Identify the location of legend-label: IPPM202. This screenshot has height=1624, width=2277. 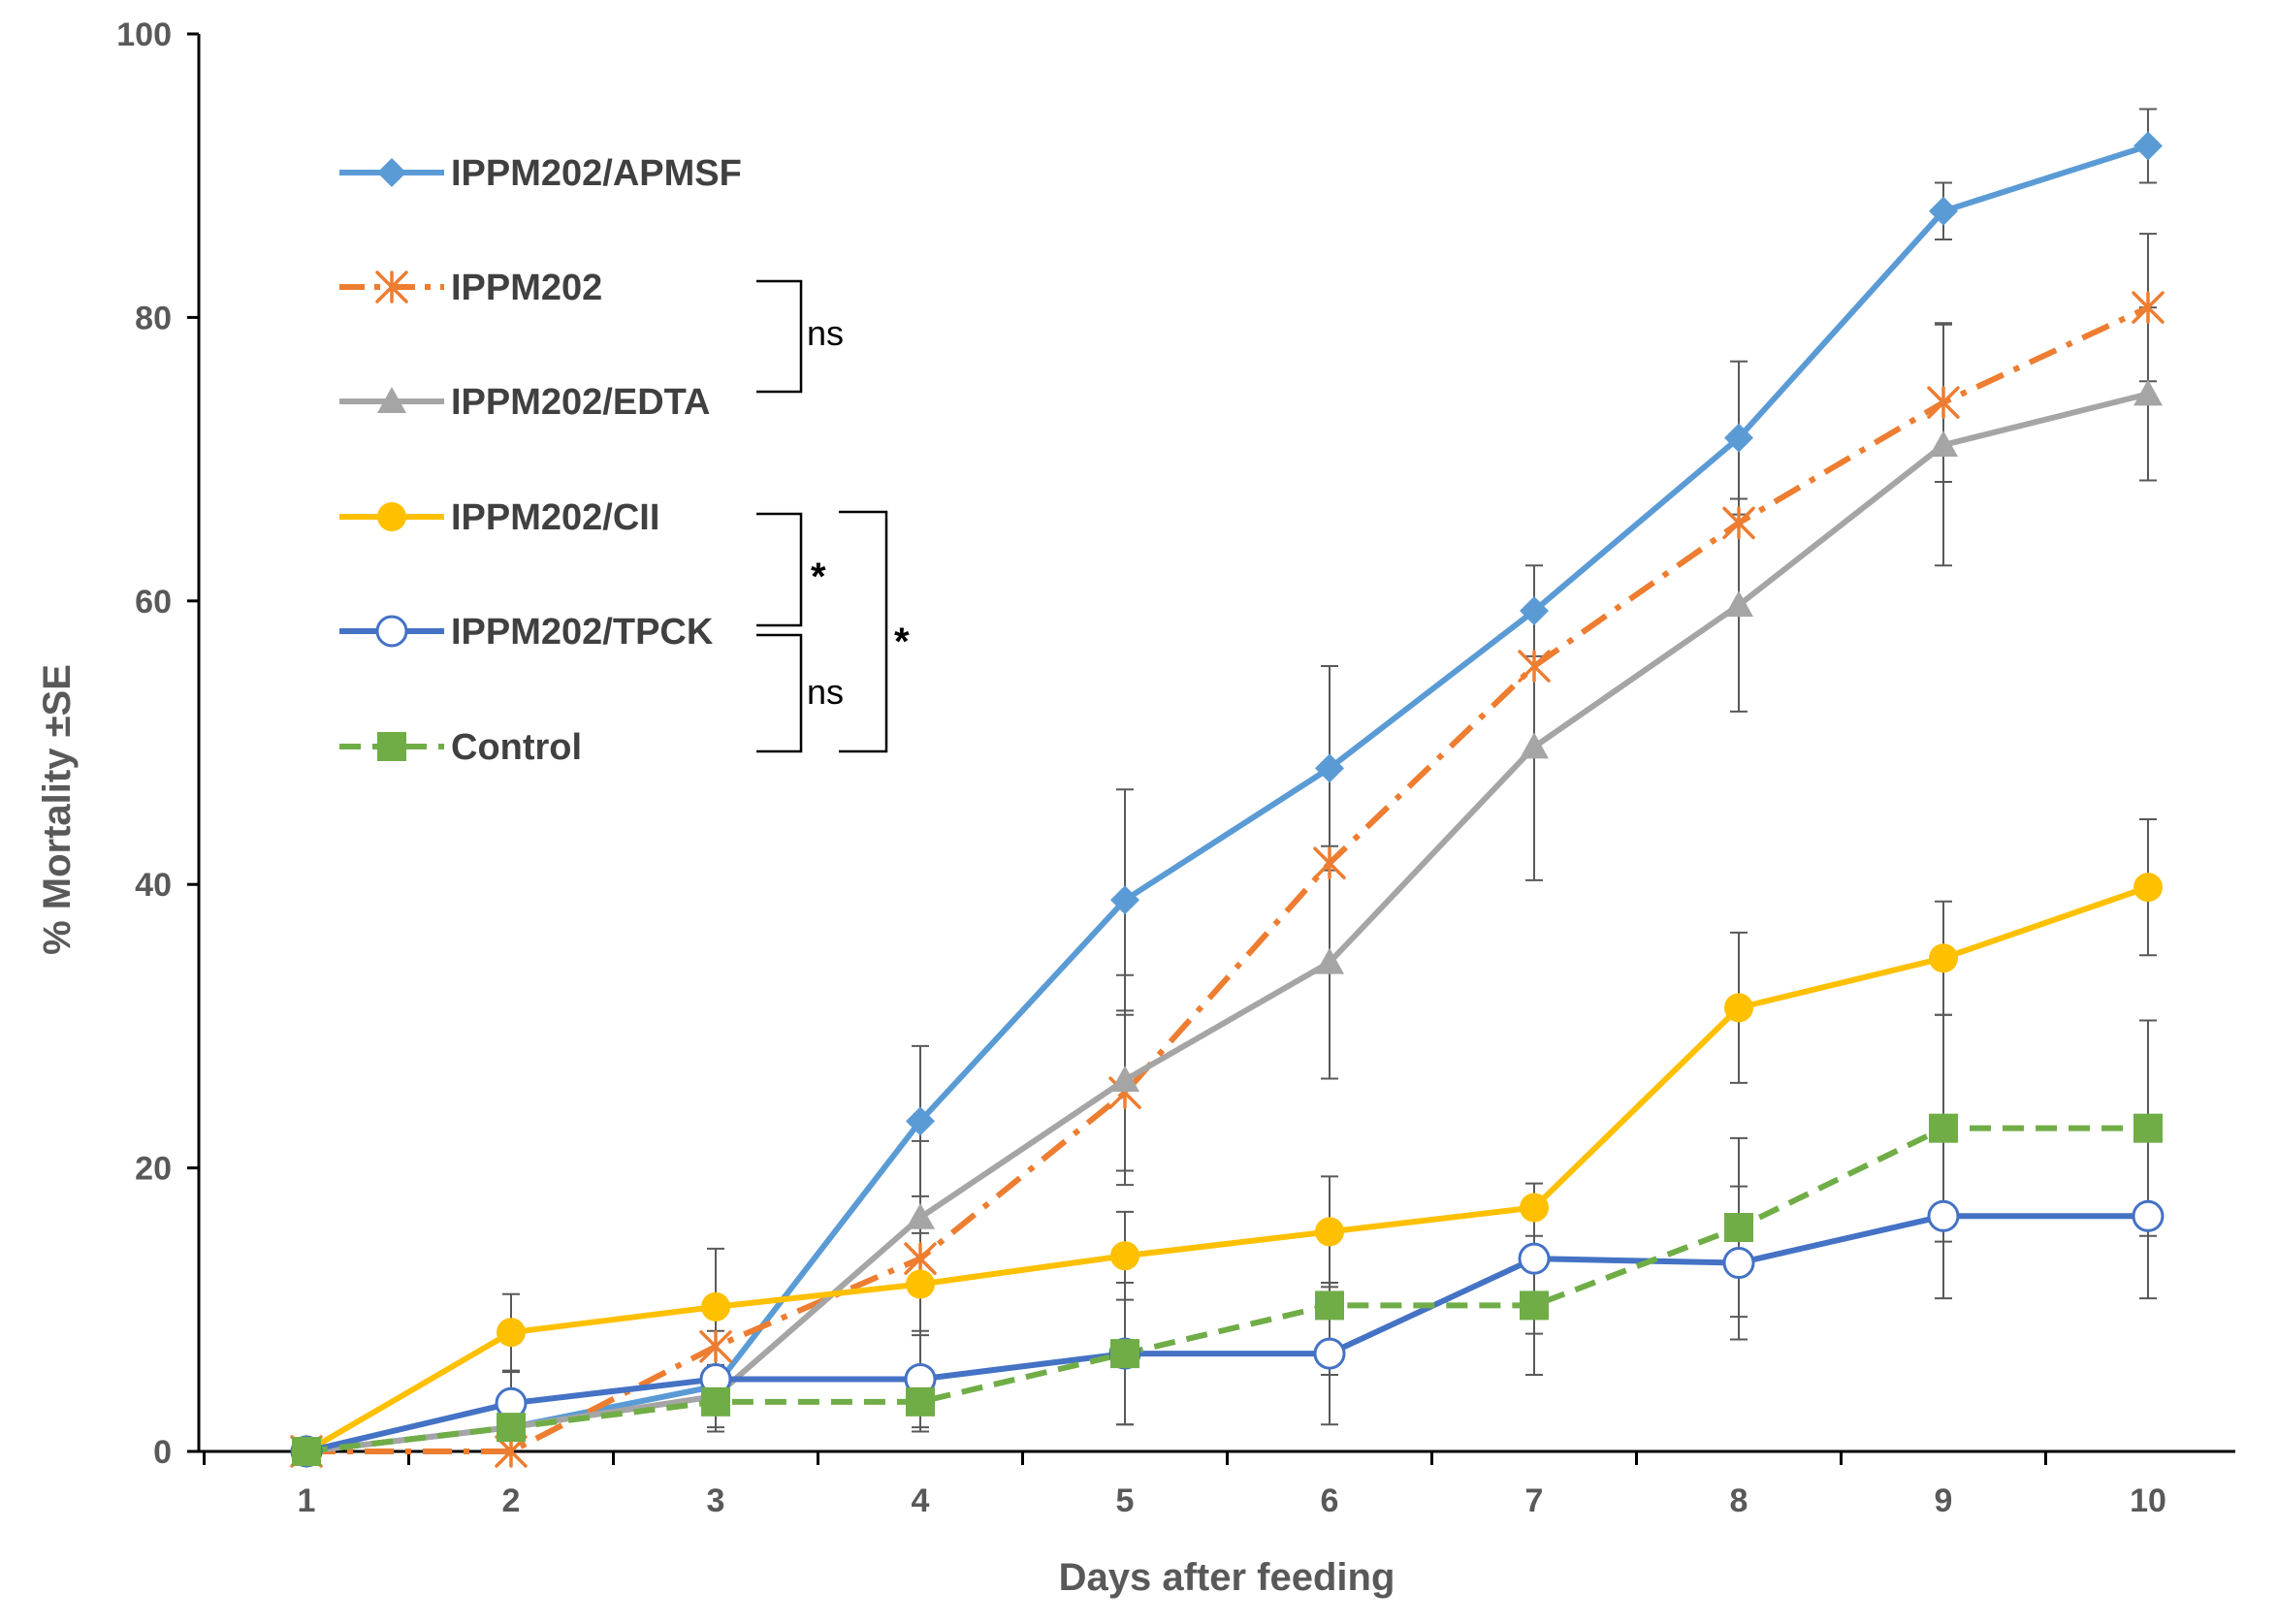
(526, 288).